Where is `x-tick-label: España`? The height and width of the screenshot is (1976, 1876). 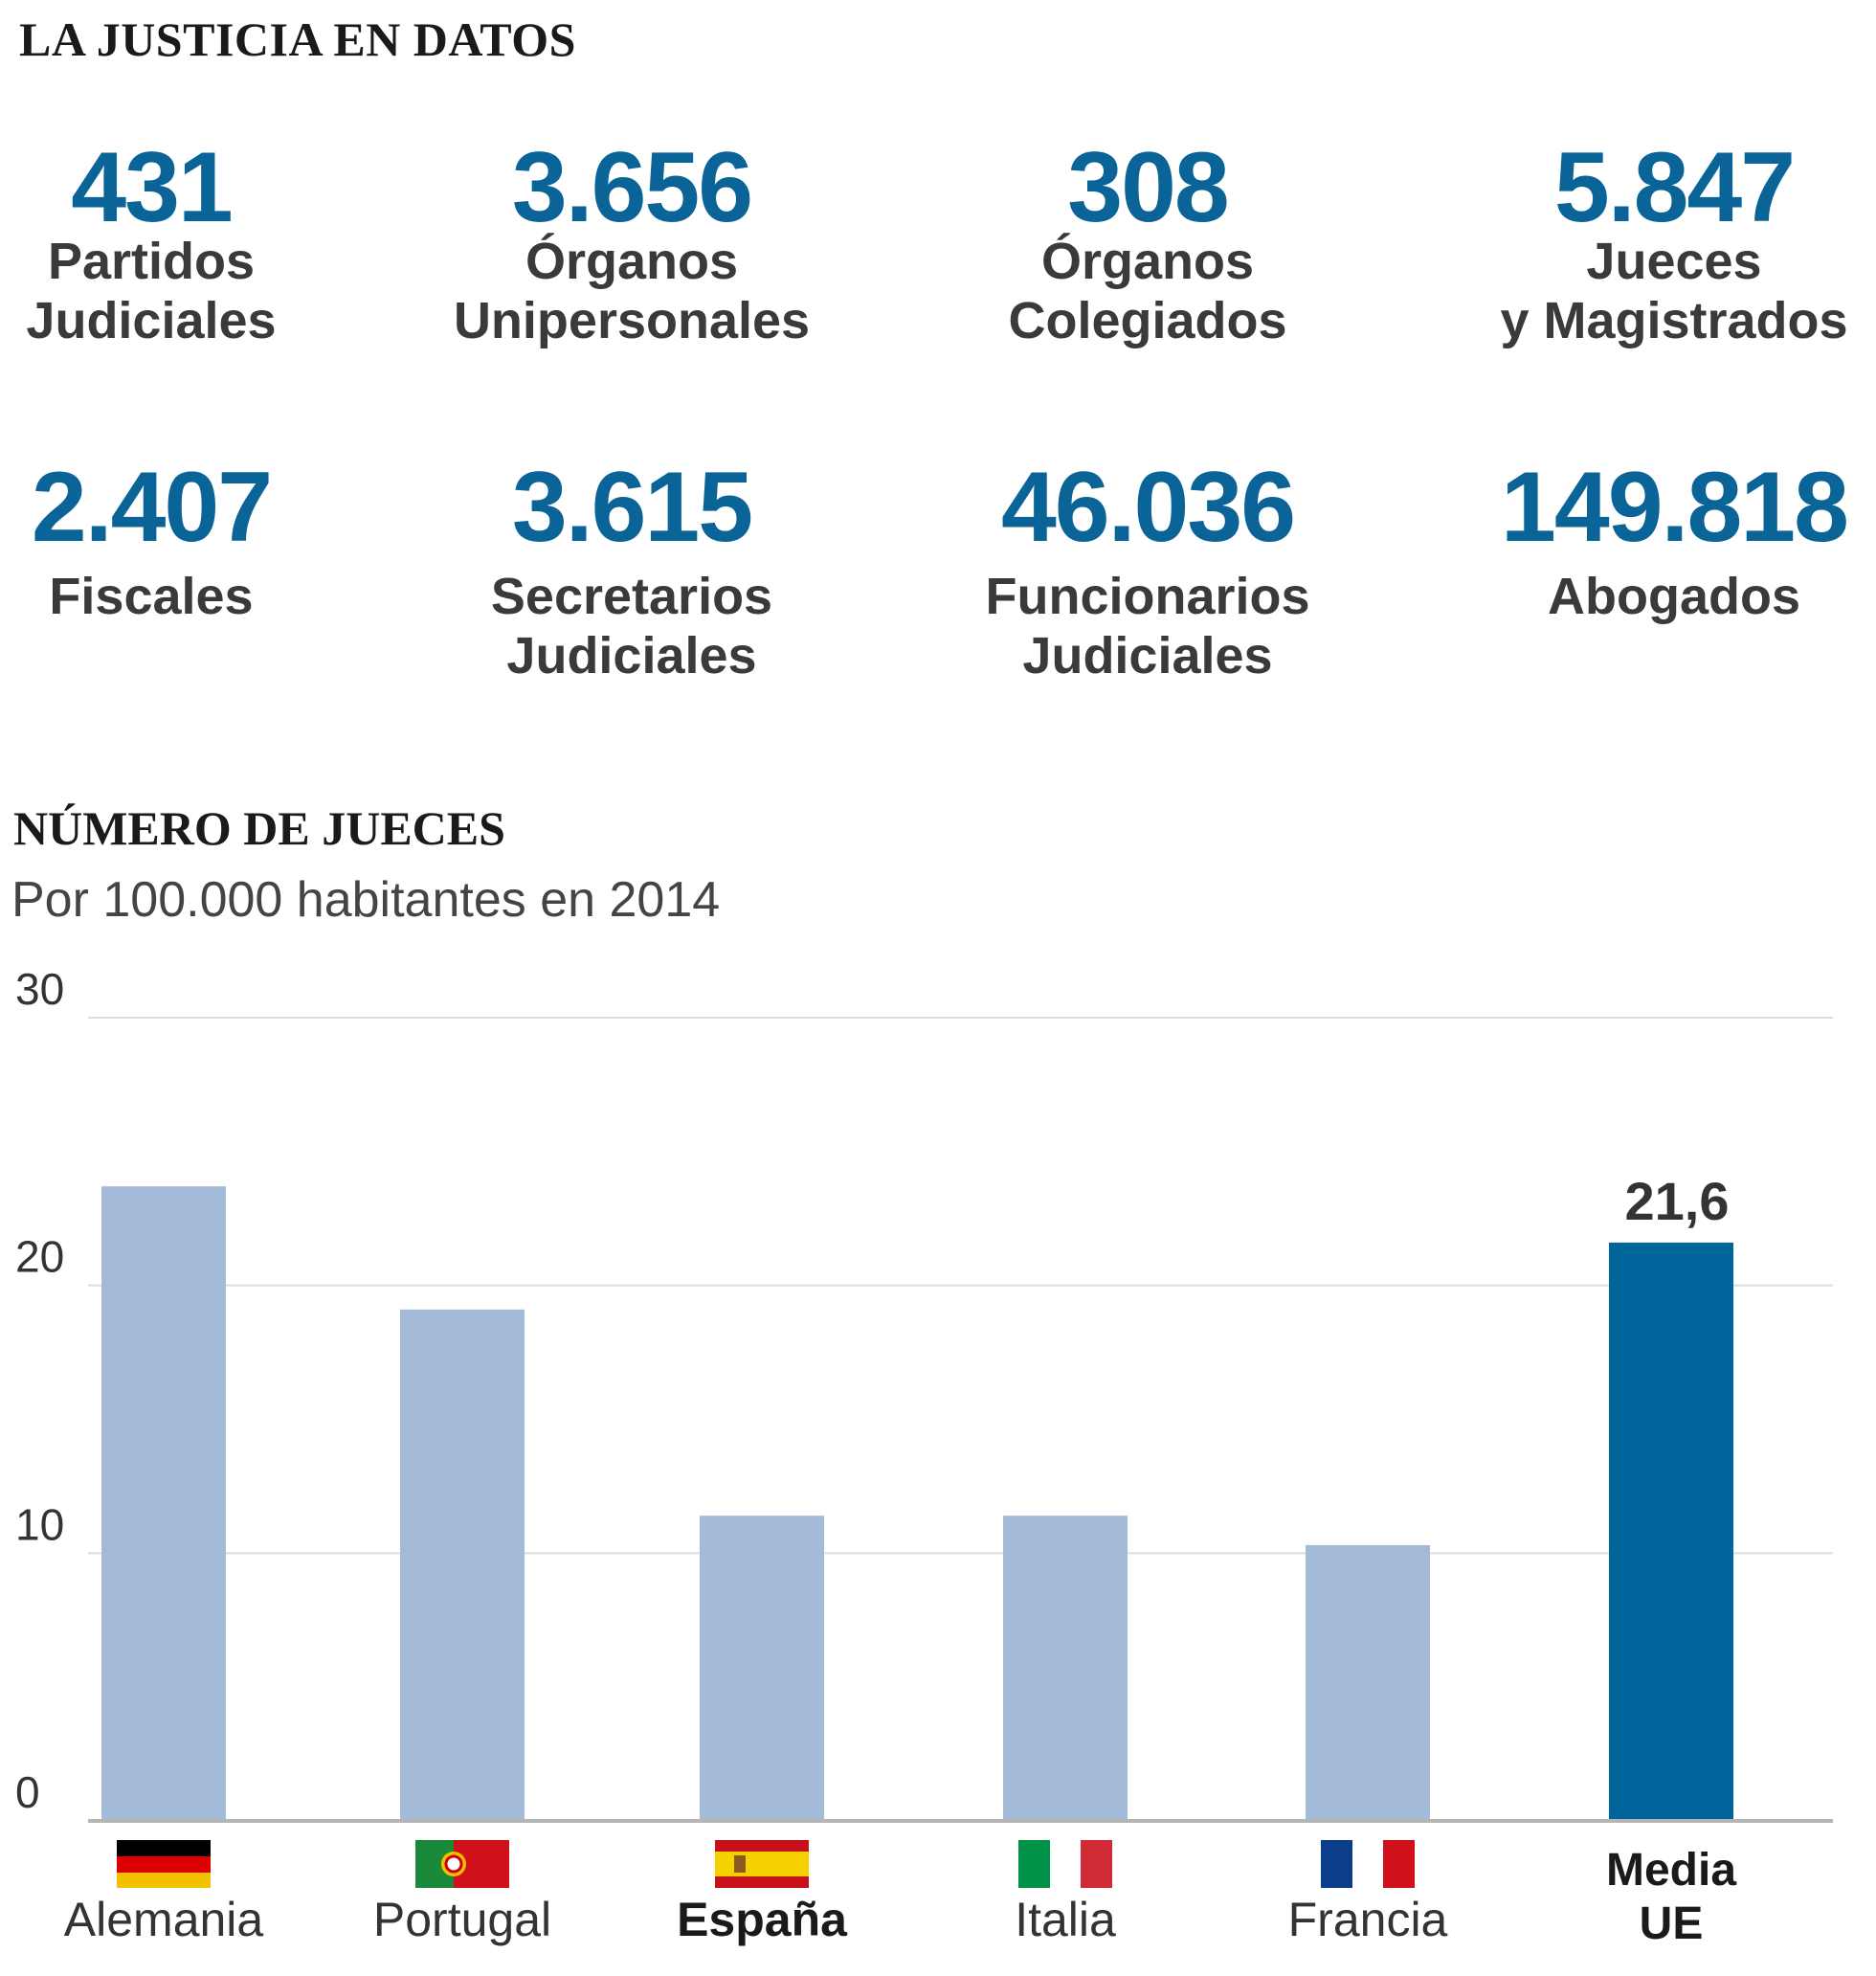 x-tick-label: España is located at coordinates (762, 1920).